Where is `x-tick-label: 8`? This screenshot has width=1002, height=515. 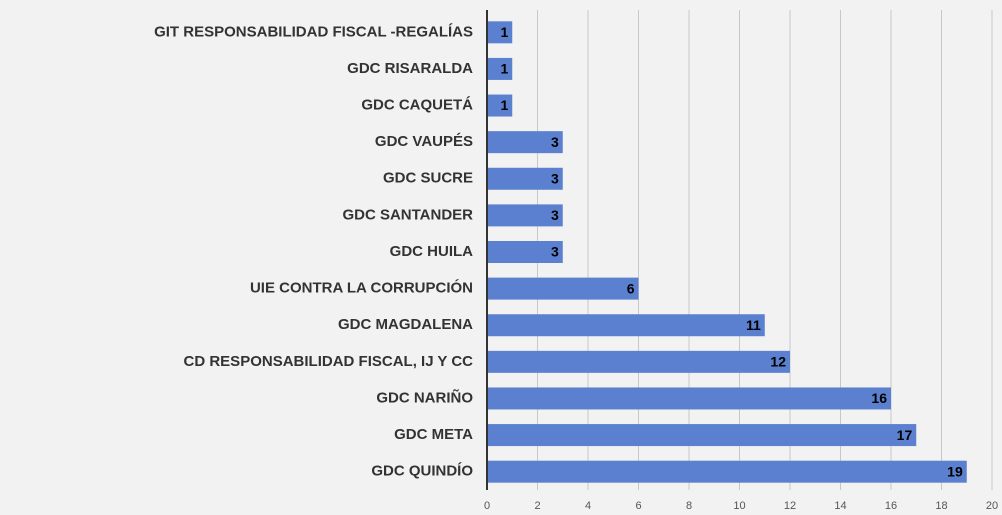 x-tick-label: 8 is located at coordinates (689, 506).